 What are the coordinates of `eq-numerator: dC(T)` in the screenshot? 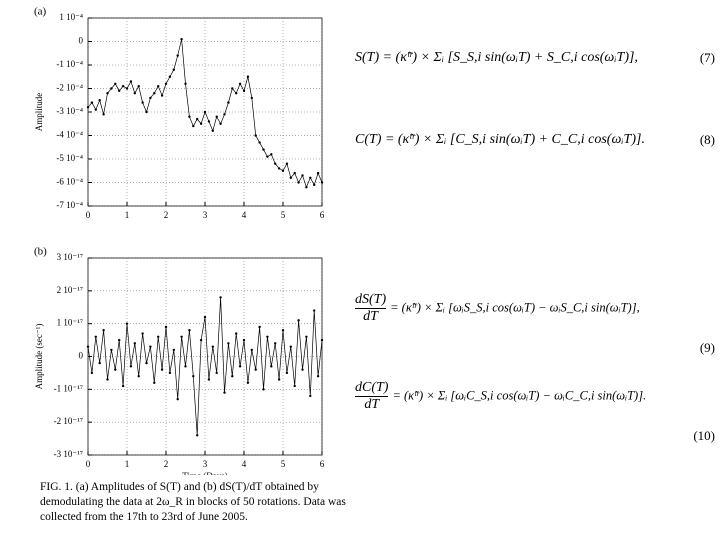 It's located at (372, 387).